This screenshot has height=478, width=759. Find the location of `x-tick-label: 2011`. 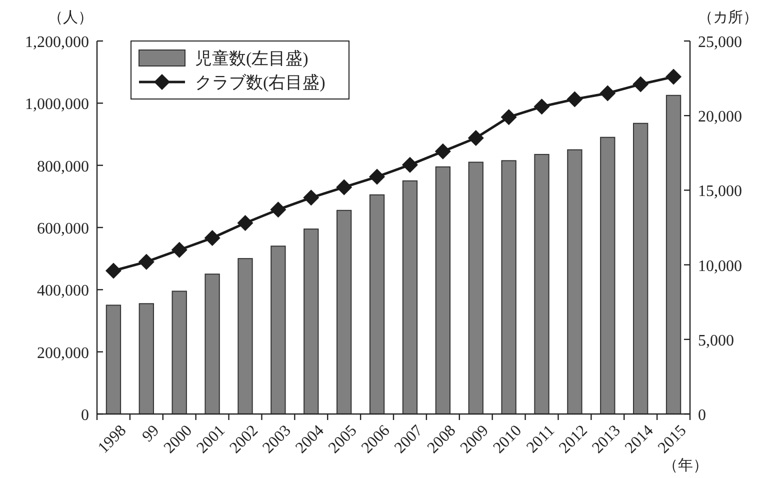

x-tick-label: 2011 is located at coordinates (541, 439).